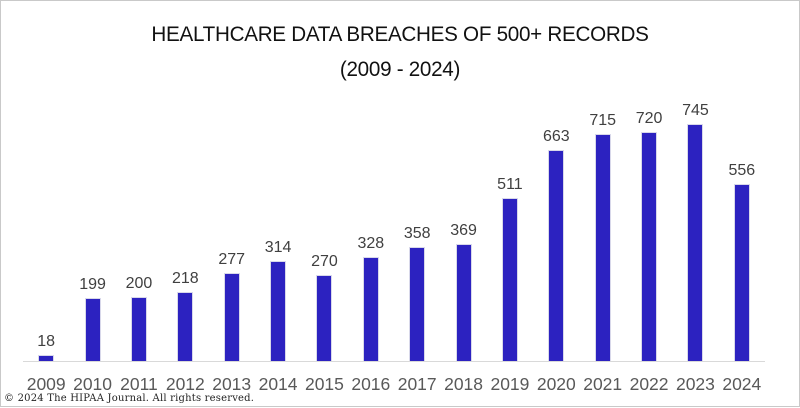 This screenshot has width=800, height=408. I want to click on bar-column: 715, so click(603, 236).